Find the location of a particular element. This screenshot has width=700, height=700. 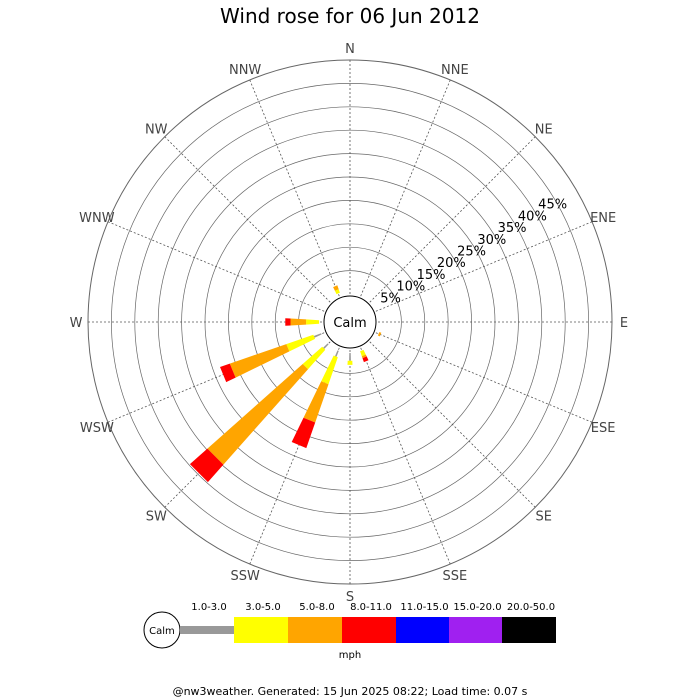

radial-tick-label: 20% is located at coordinates (451, 263).